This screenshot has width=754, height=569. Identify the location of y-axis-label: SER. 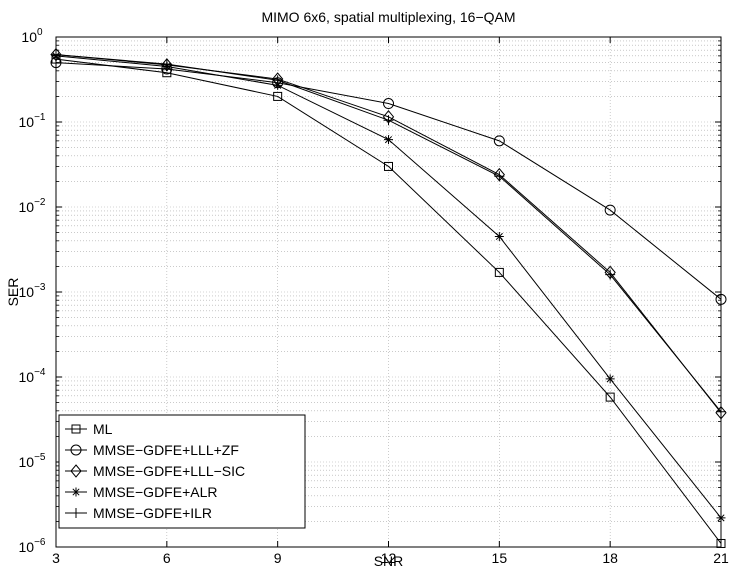
(13, 292).